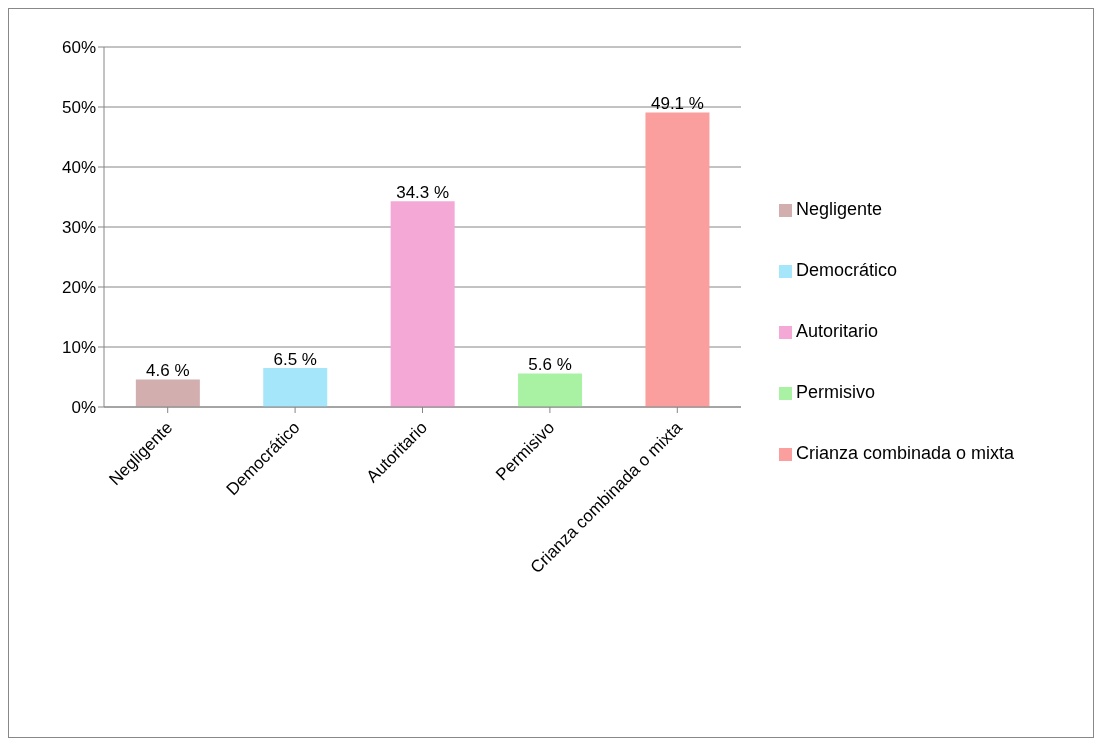 The width and height of the screenshot is (1098, 746). Describe the element at coordinates (836, 392) in the screenshot. I see `legend-label: Permisivo` at that location.